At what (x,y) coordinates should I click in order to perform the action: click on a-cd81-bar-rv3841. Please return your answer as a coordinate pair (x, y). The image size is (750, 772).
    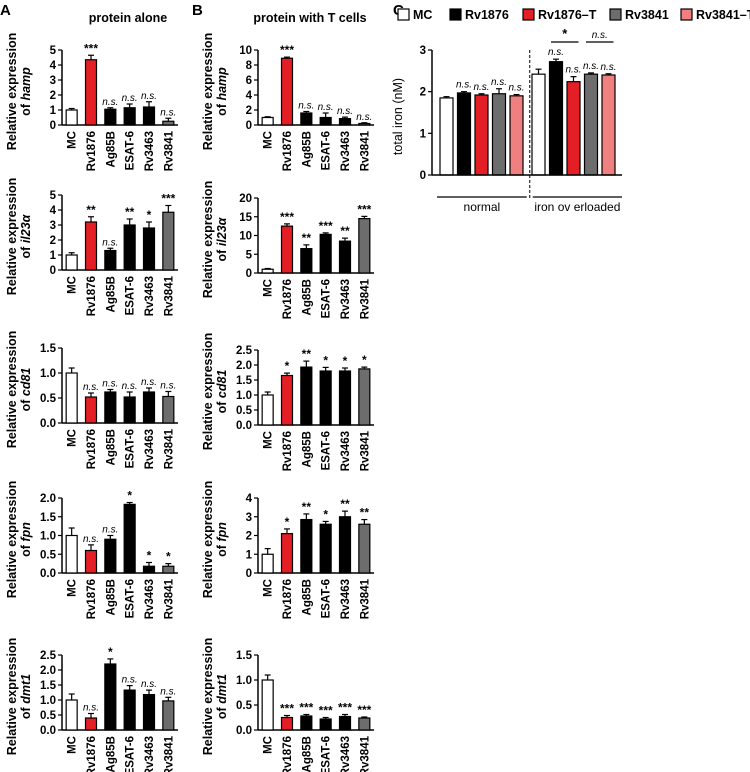
    Looking at the image, I should click on (168, 409).